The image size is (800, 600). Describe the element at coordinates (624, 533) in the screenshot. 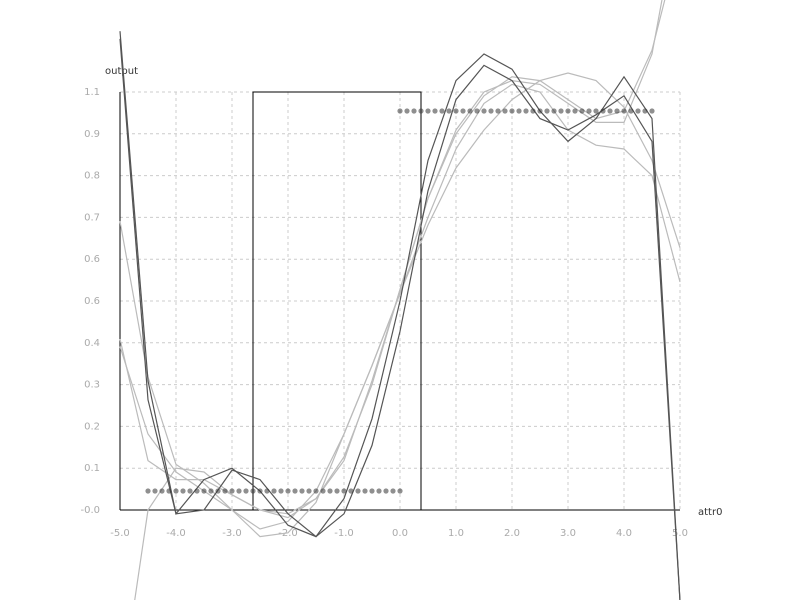

I see `x-tick-label: 4.0` at that location.